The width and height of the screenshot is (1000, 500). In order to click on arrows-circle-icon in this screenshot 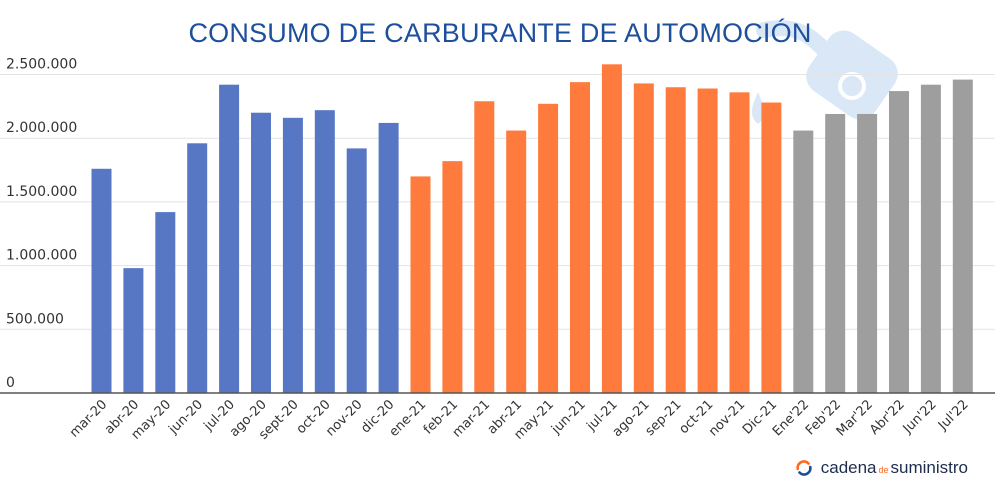, I will do `click(804, 468)`.